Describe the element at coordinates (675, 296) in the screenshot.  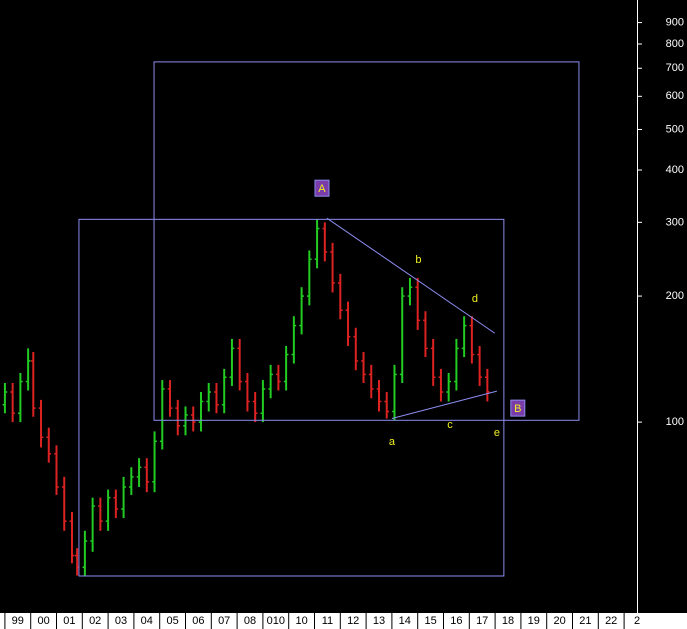
I see `y-tick-label: 200` at that location.